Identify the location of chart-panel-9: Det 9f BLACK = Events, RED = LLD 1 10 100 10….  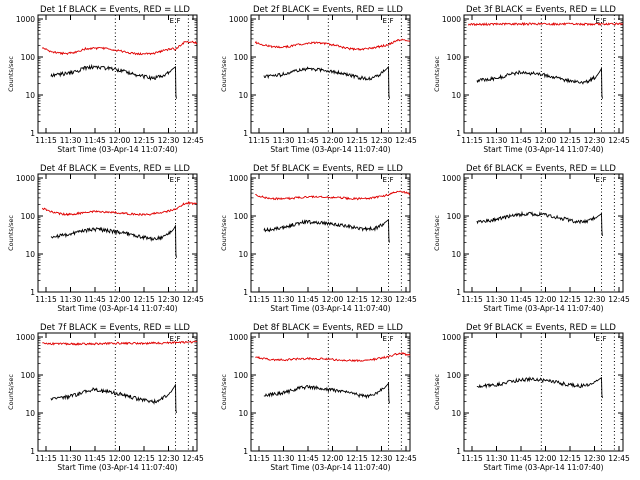
(531, 397).